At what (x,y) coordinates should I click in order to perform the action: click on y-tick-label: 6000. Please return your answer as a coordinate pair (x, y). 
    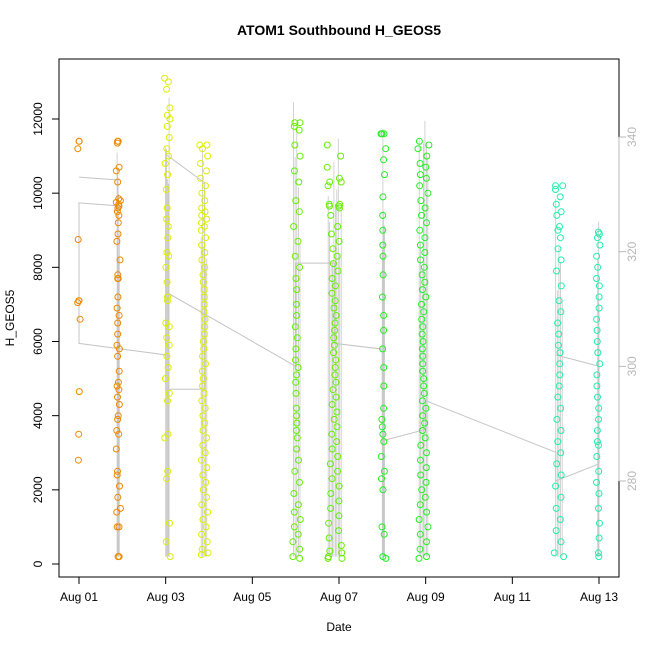
    Looking at the image, I should click on (38, 341).